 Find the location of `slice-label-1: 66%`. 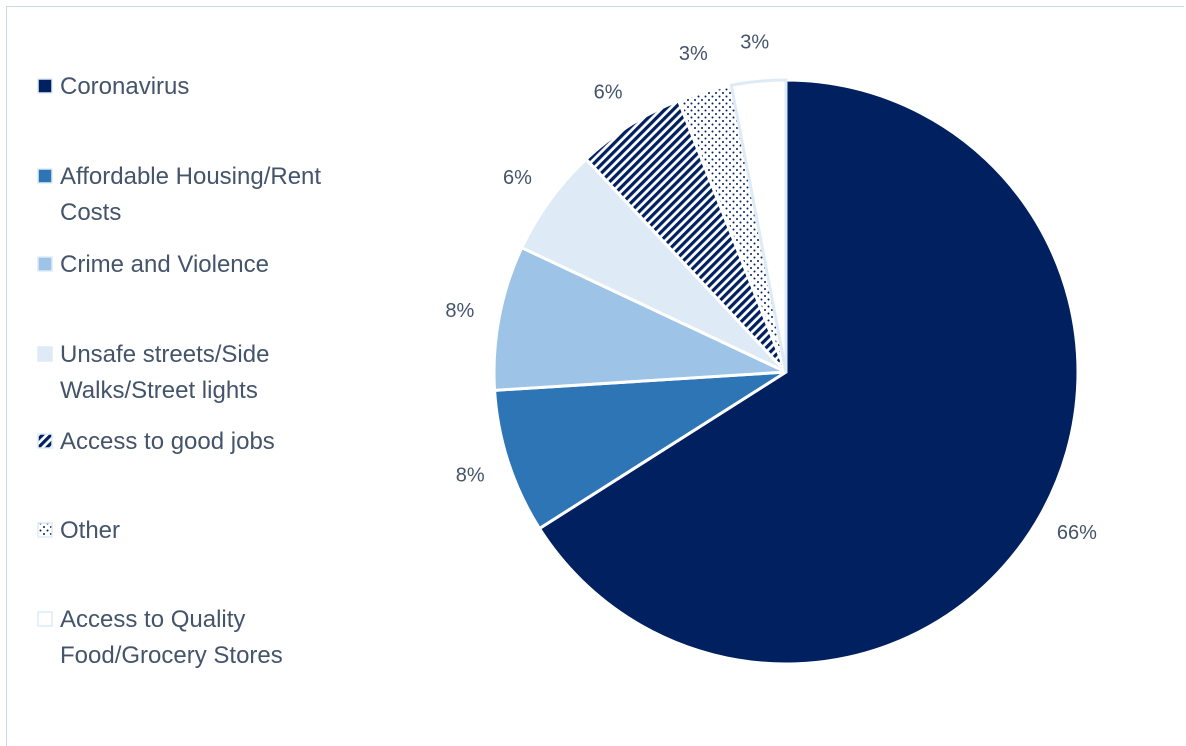

slice-label-1: 66% is located at coordinates (1077, 533).